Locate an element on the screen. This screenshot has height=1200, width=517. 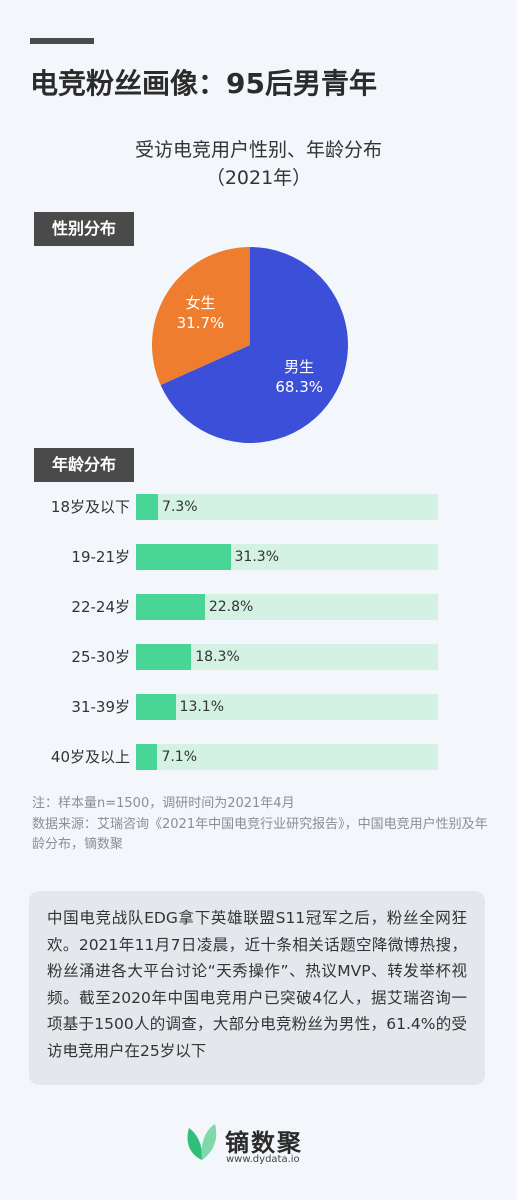
brand-url: www.dydata.io is located at coordinates (263, 1159).